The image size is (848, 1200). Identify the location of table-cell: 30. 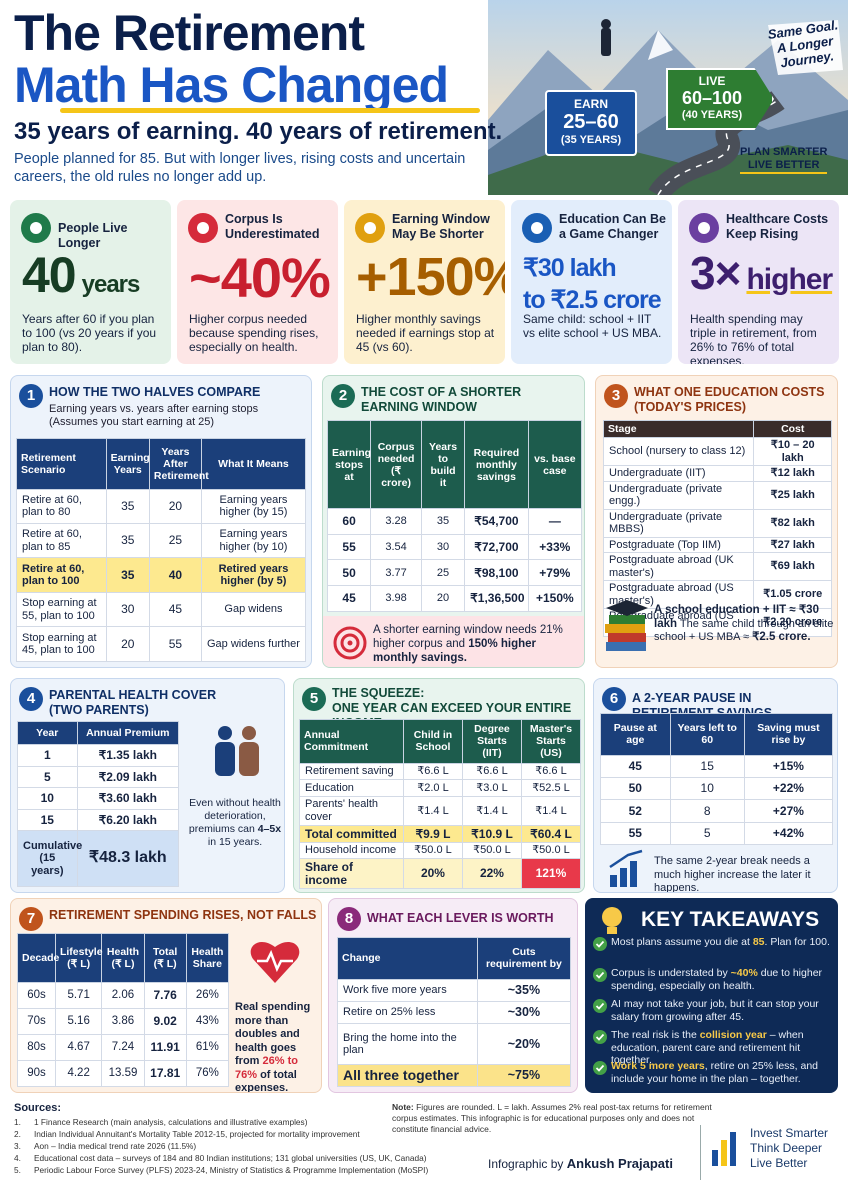
(443, 547).